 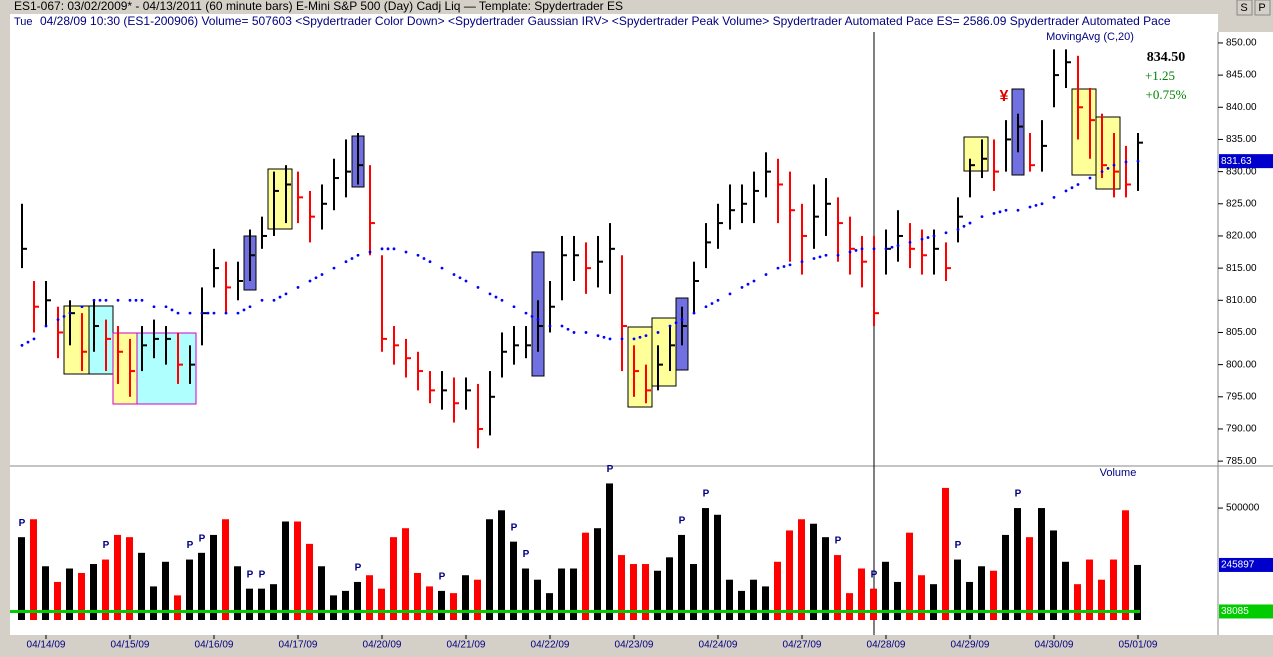 I want to click on volume-label: Volume, so click(x=1118, y=473).